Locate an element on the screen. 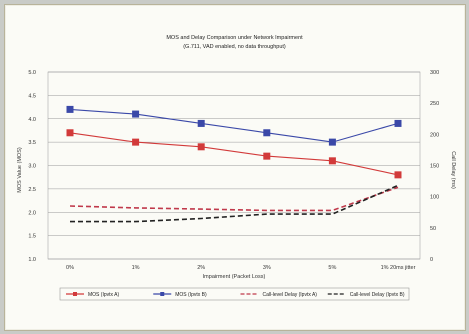 Image resolution: width=469 pixels, height=334 pixels. legend-label: Call-level Delay (Ipvtx B) is located at coordinates (377, 295).